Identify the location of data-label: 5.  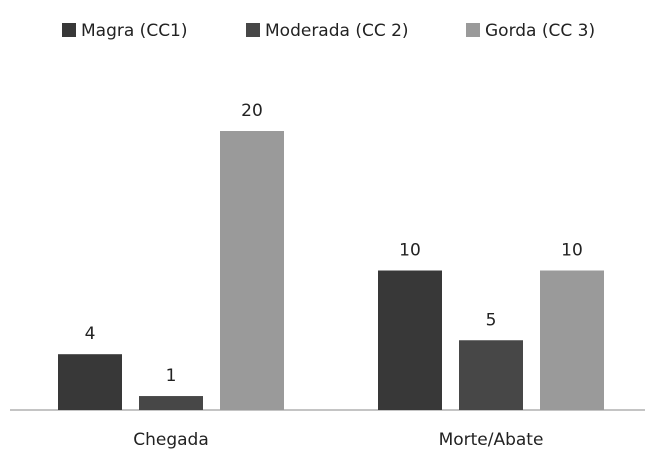
(491, 320).